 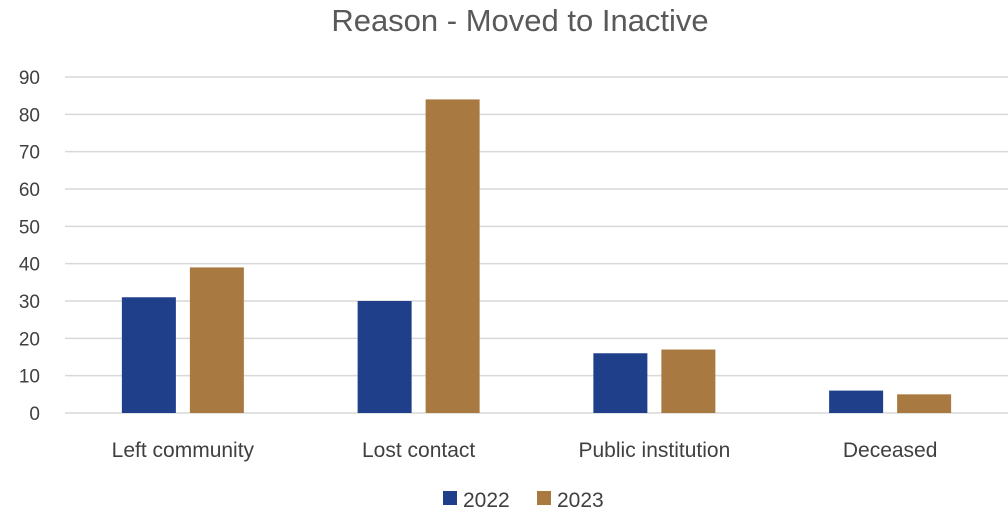 What do you see at coordinates (544, 498) in the screenshot?
I see `legend-swatch-2023` at bounding box center [544, 498].